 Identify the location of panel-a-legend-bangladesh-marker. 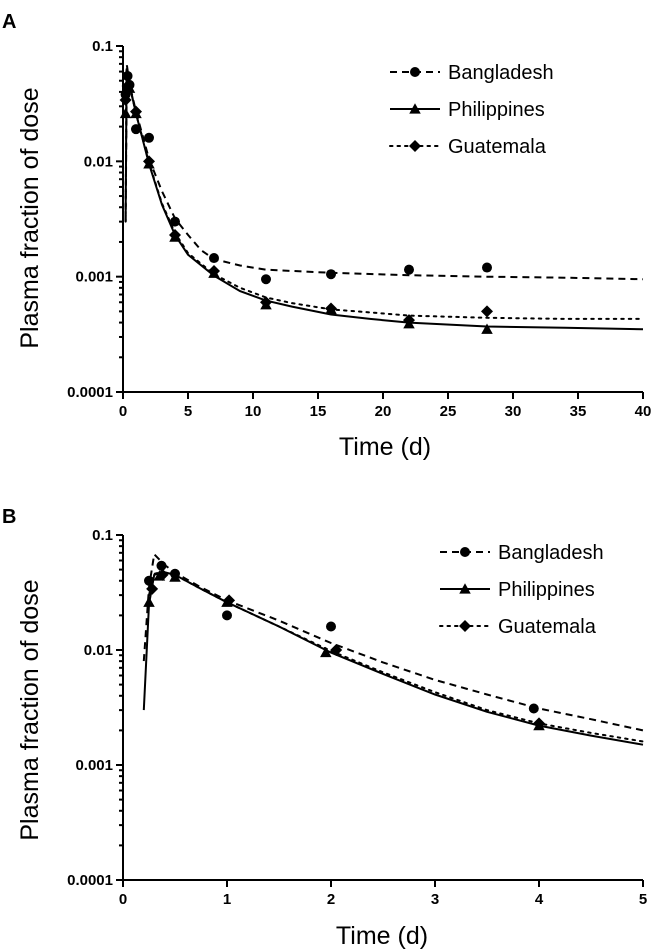
(415, 72).